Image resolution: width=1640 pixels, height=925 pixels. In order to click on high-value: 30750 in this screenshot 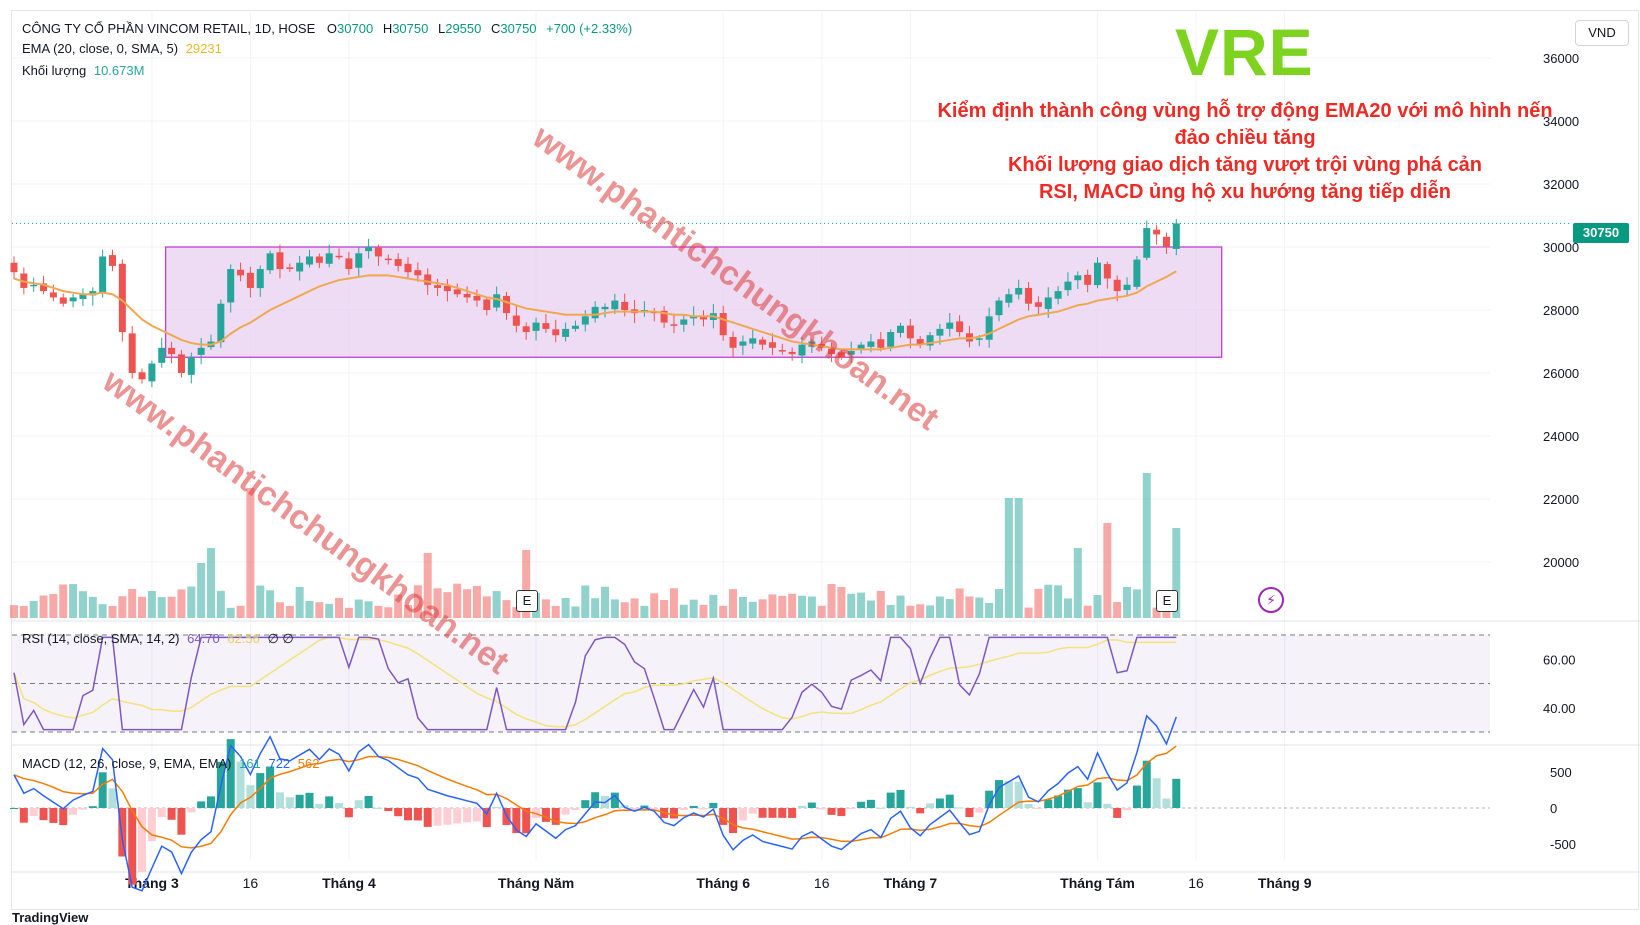, I will do `click(410, 28)`.